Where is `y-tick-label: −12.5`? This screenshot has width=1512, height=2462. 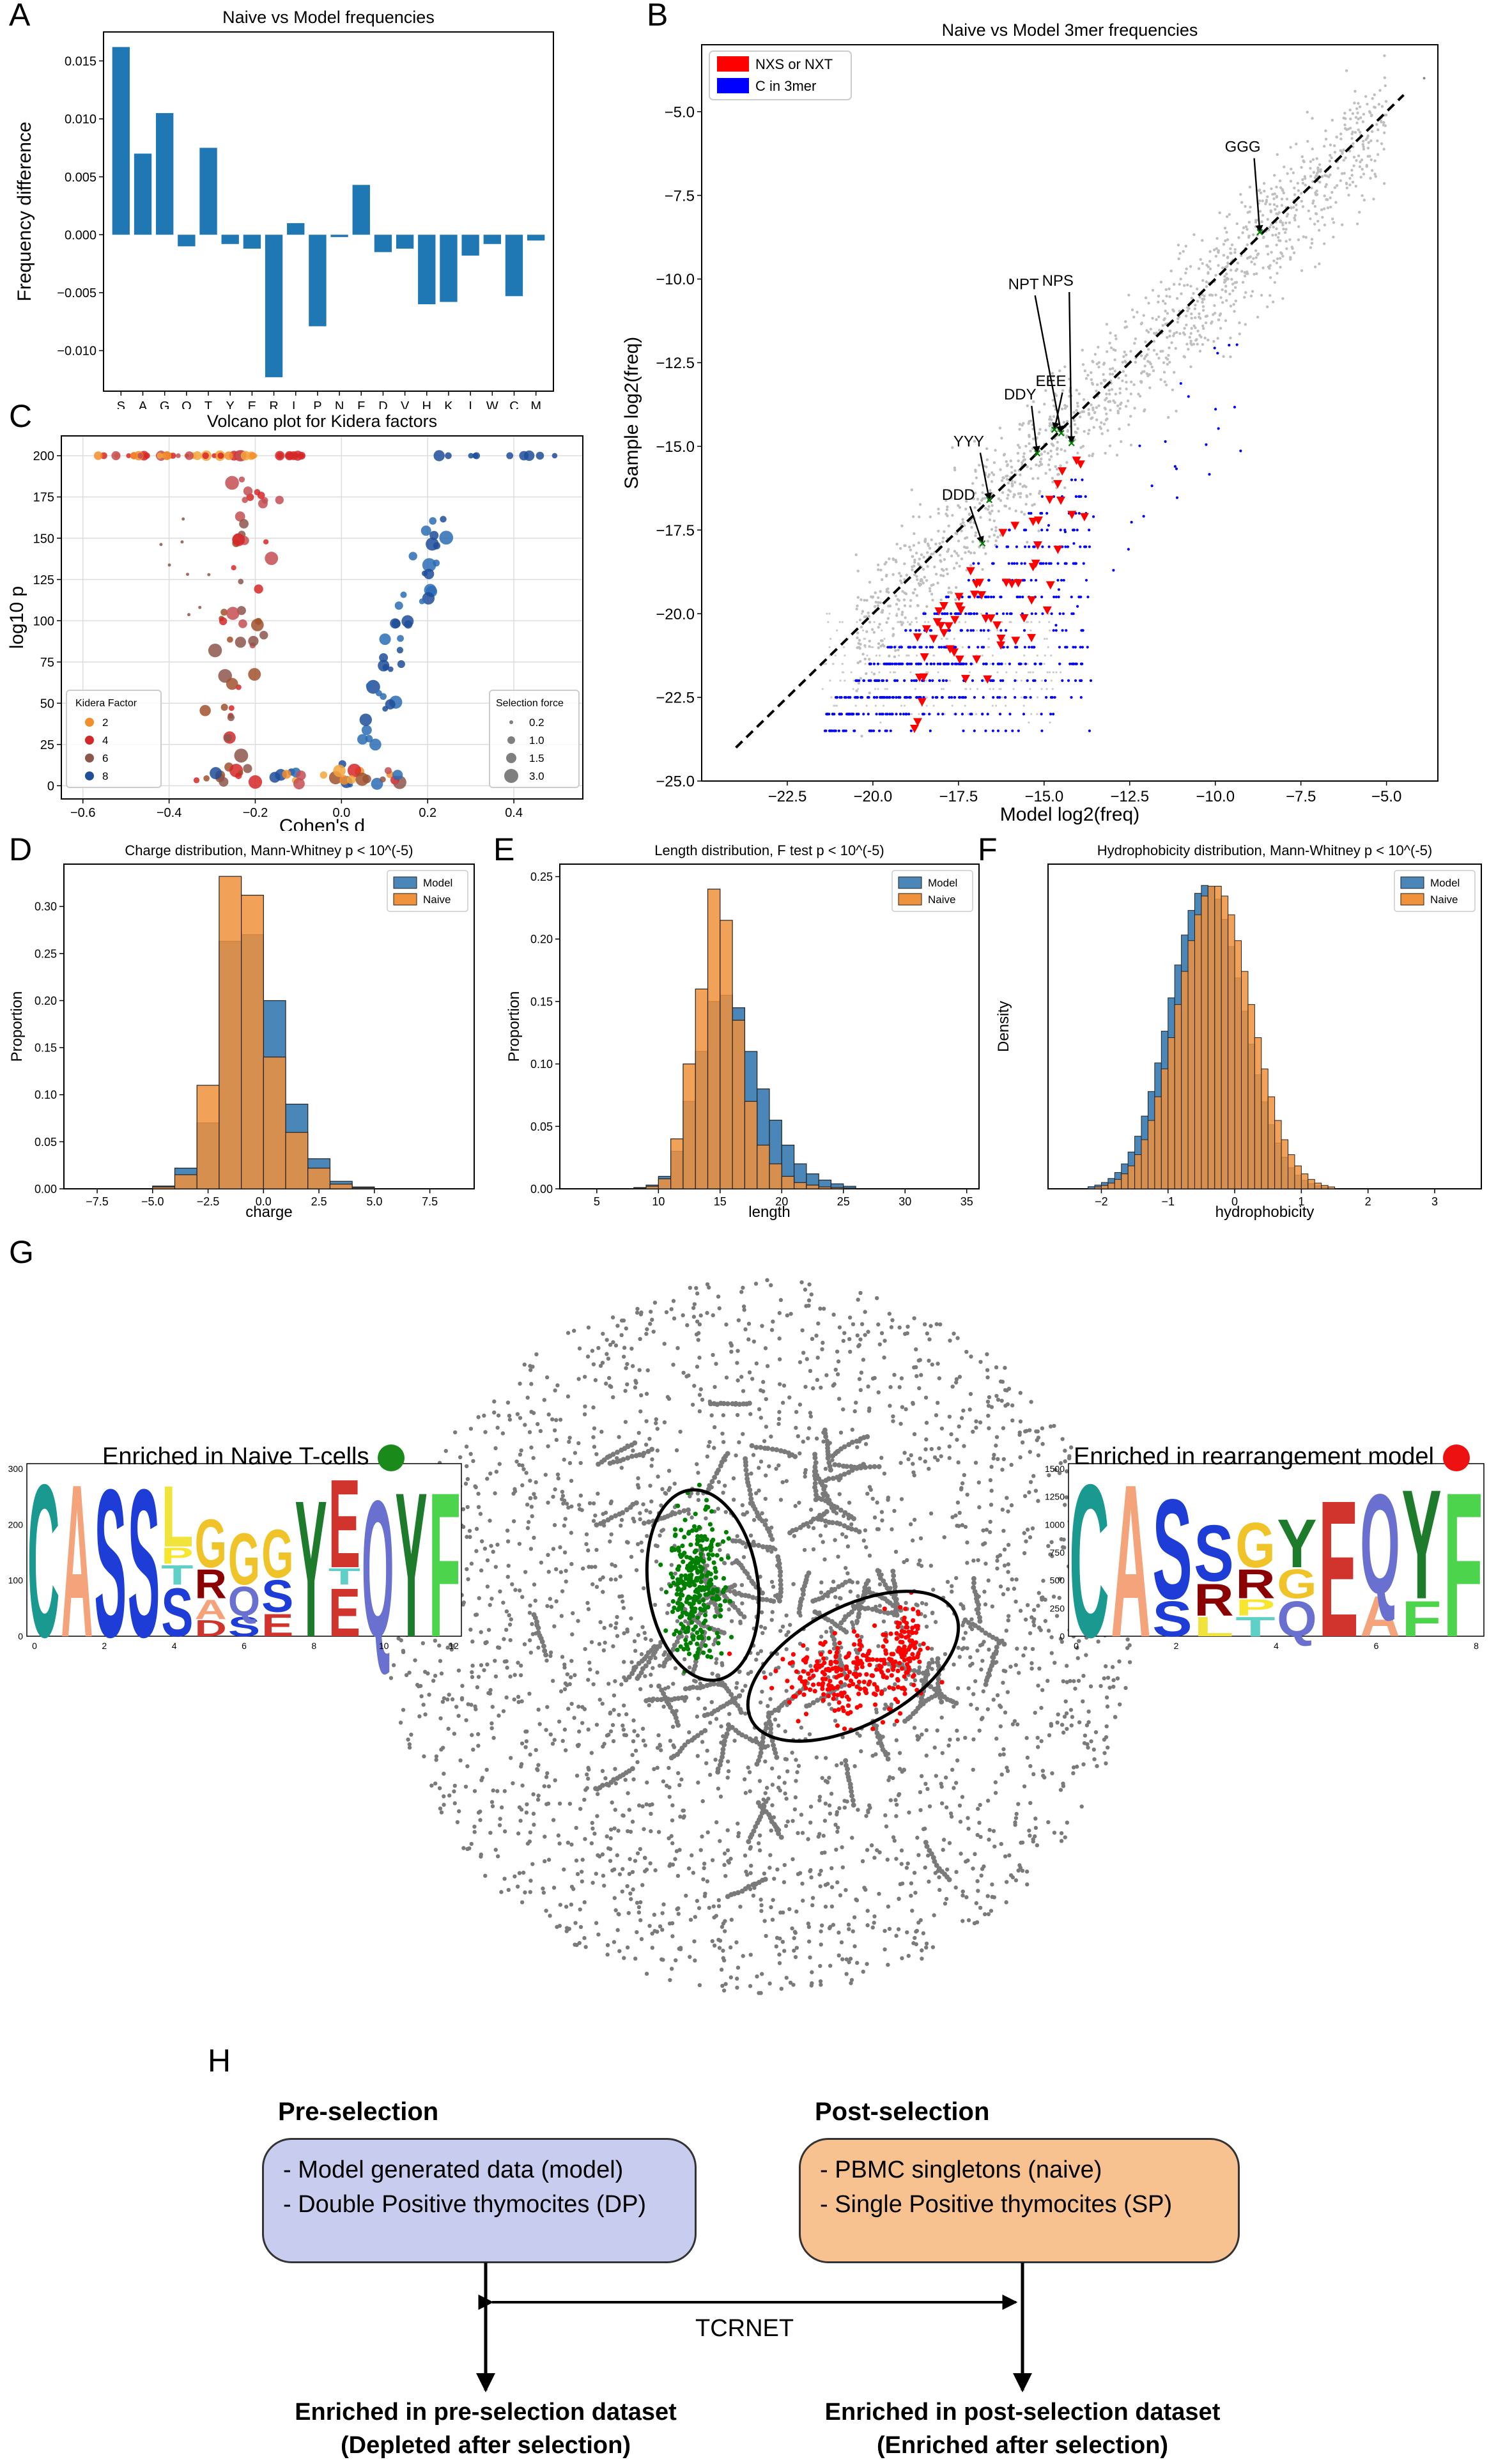
y-tick-label: −12.5 is located at coordinates (675, 364).